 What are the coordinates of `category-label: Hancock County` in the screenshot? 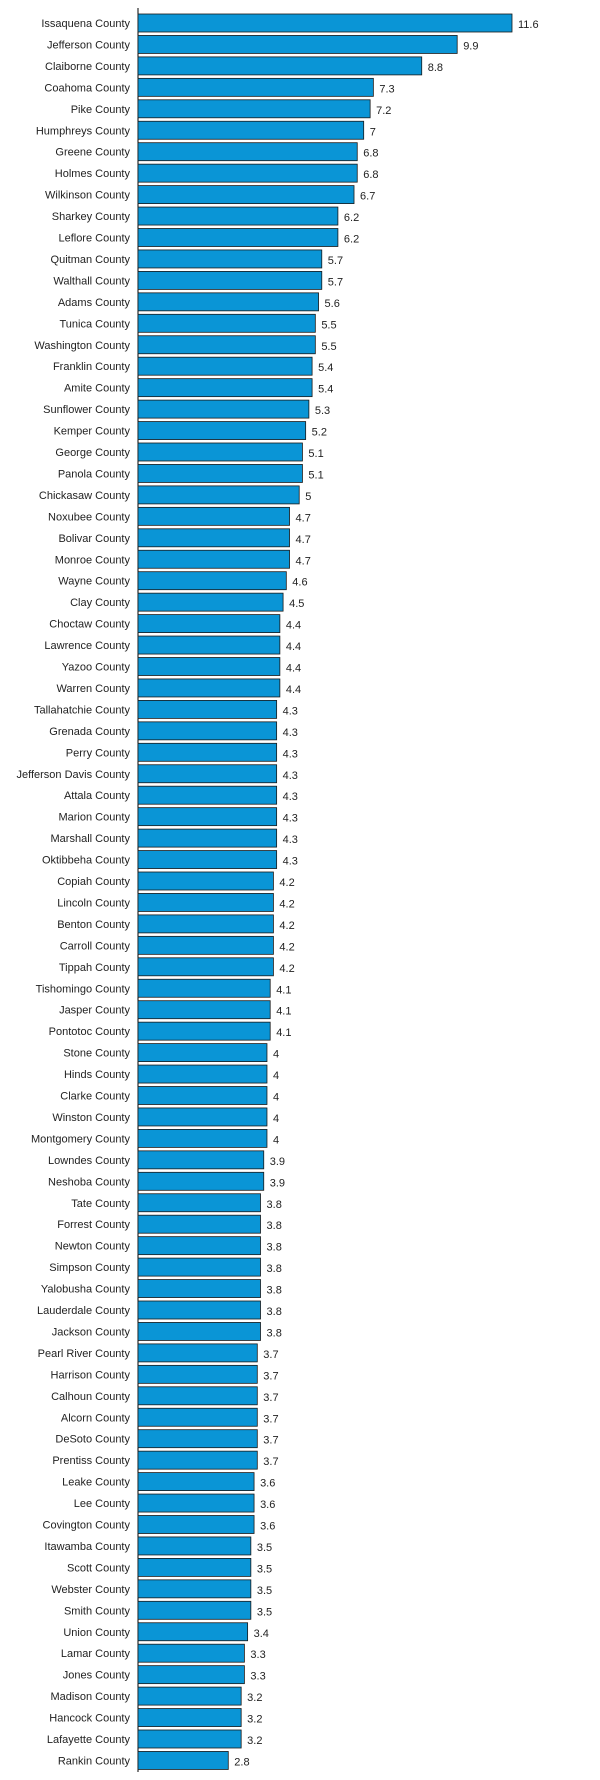 It's located at (89, 1719).